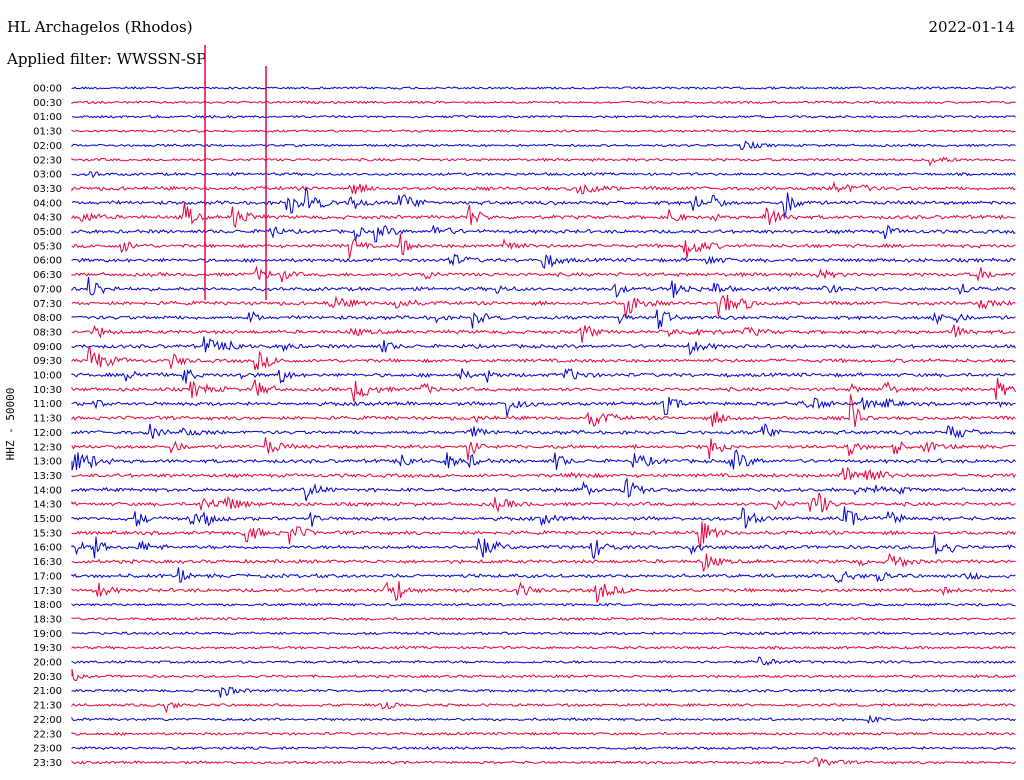  I want to click on row-label: 18:00, so click(47, 605).